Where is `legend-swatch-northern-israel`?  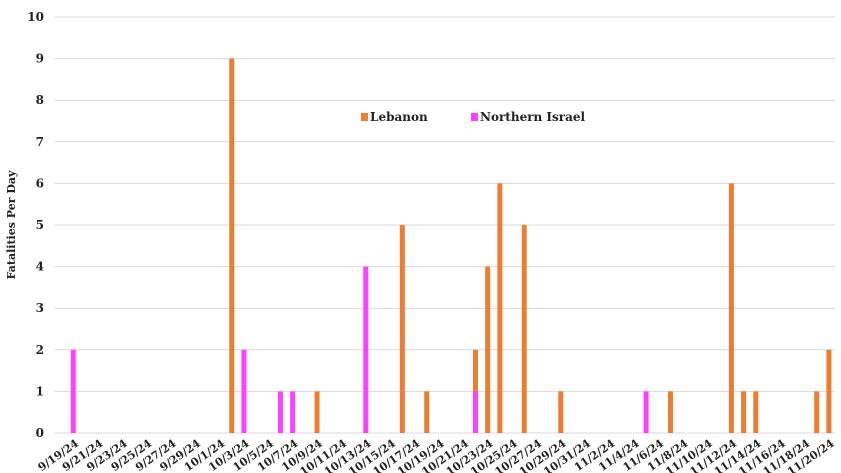 legend-swatch-northern-israel is located at coordinates (474, 117).